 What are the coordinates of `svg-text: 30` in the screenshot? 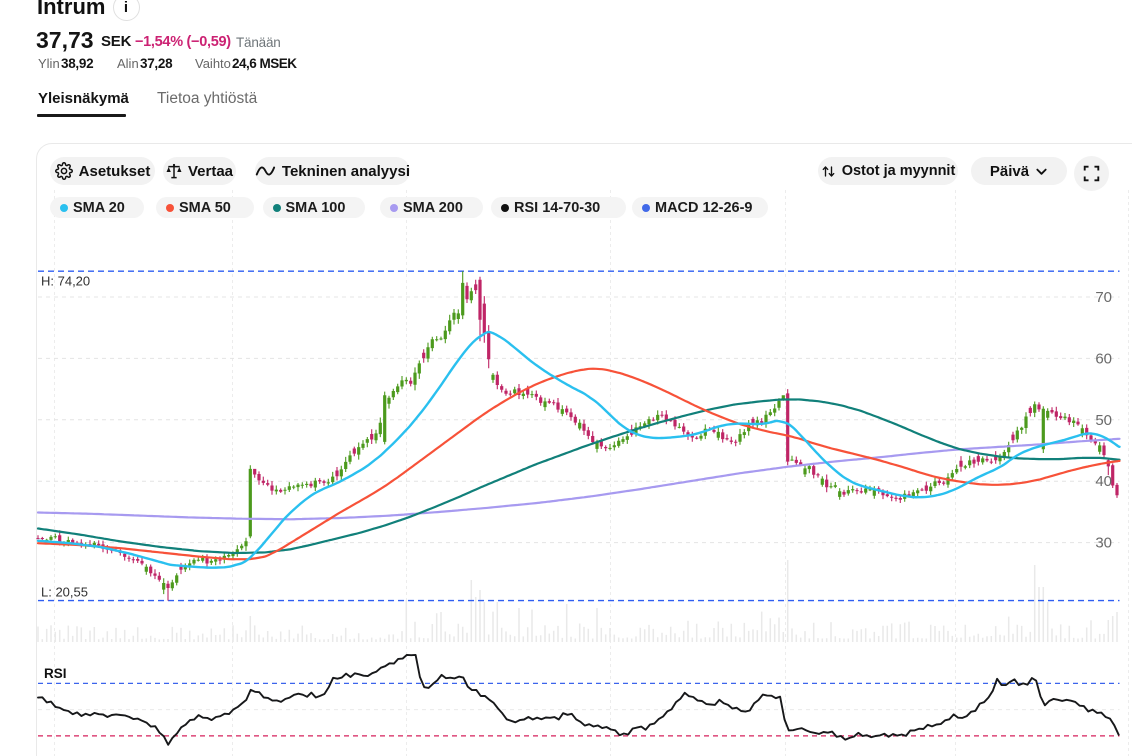 It's located at (1103, 543).